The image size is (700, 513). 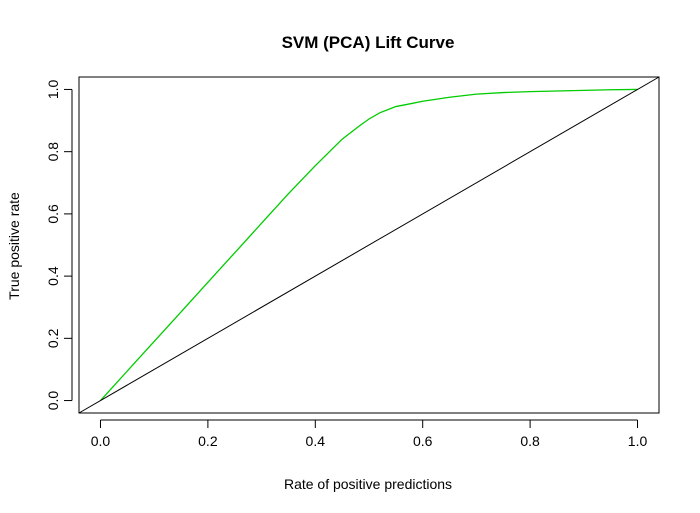 What do you see at coordinates (14, 246) in the screenshot?
I see `y-axis-label: True positive rate` at bounding box center [14, 246].